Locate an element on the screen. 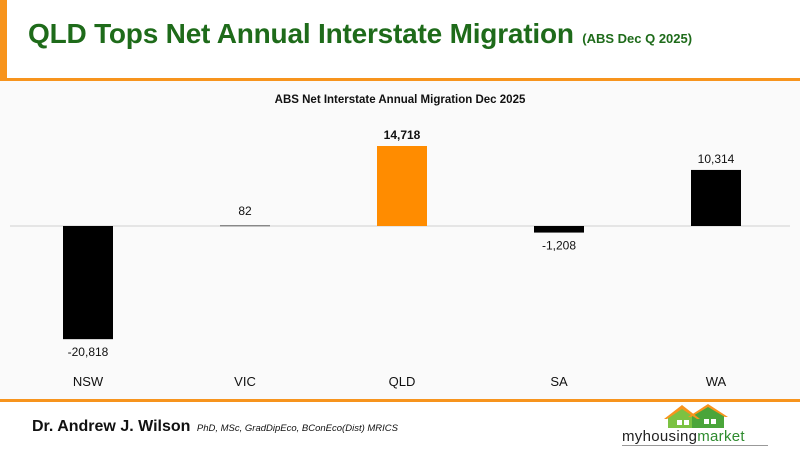  data-label-vic: 82 is located at coordinates (245, 211).